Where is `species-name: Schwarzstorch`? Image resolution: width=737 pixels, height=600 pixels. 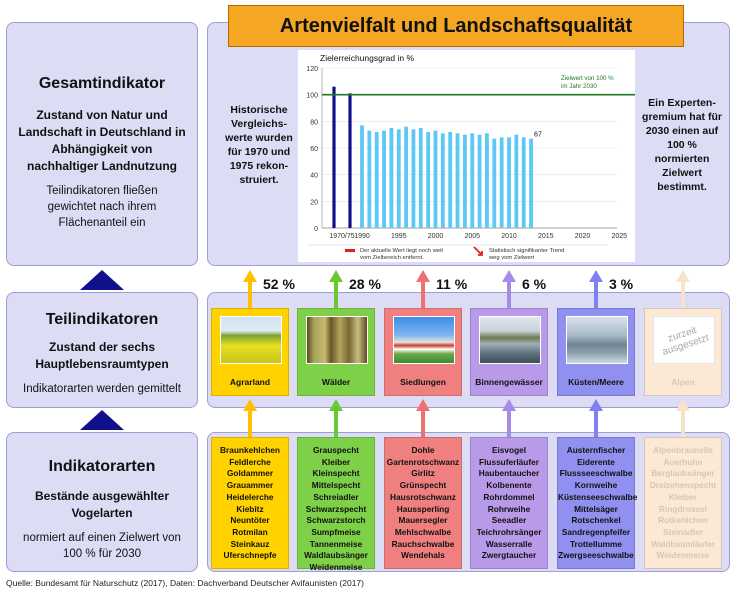
species-name: Schwarzstorch is located at coordinates (336, 520).